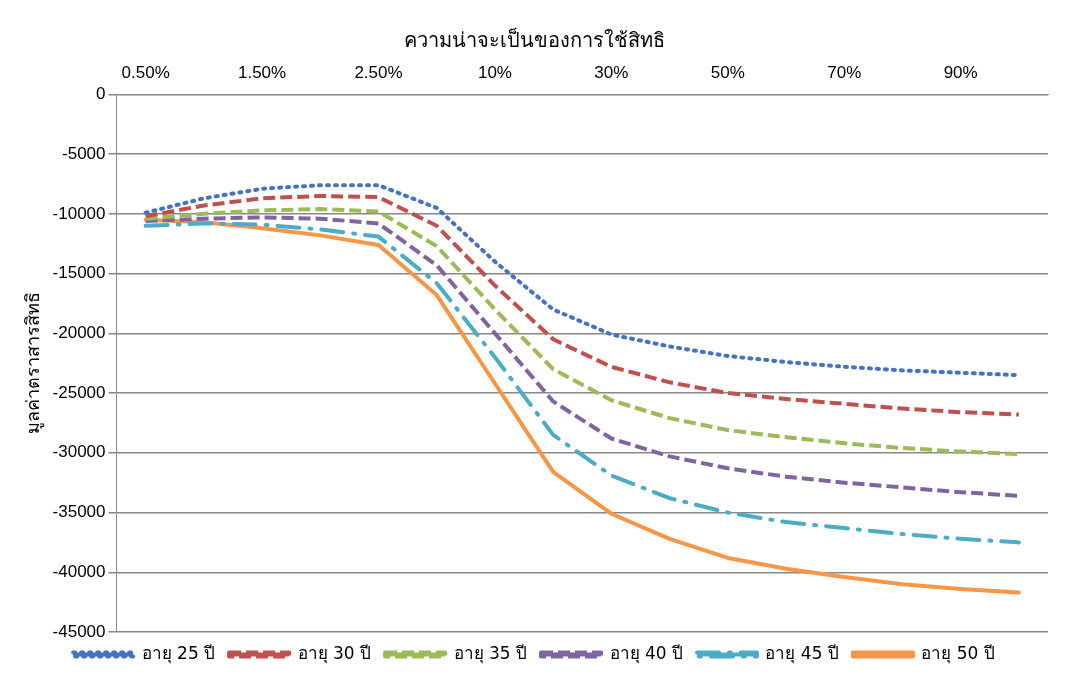 This screenshot has width=1073, height=683. What do you see at coordinates (79, 571) in the screenshot?
I see `y-tick-label: -40000` at bounding box center [79, 571].